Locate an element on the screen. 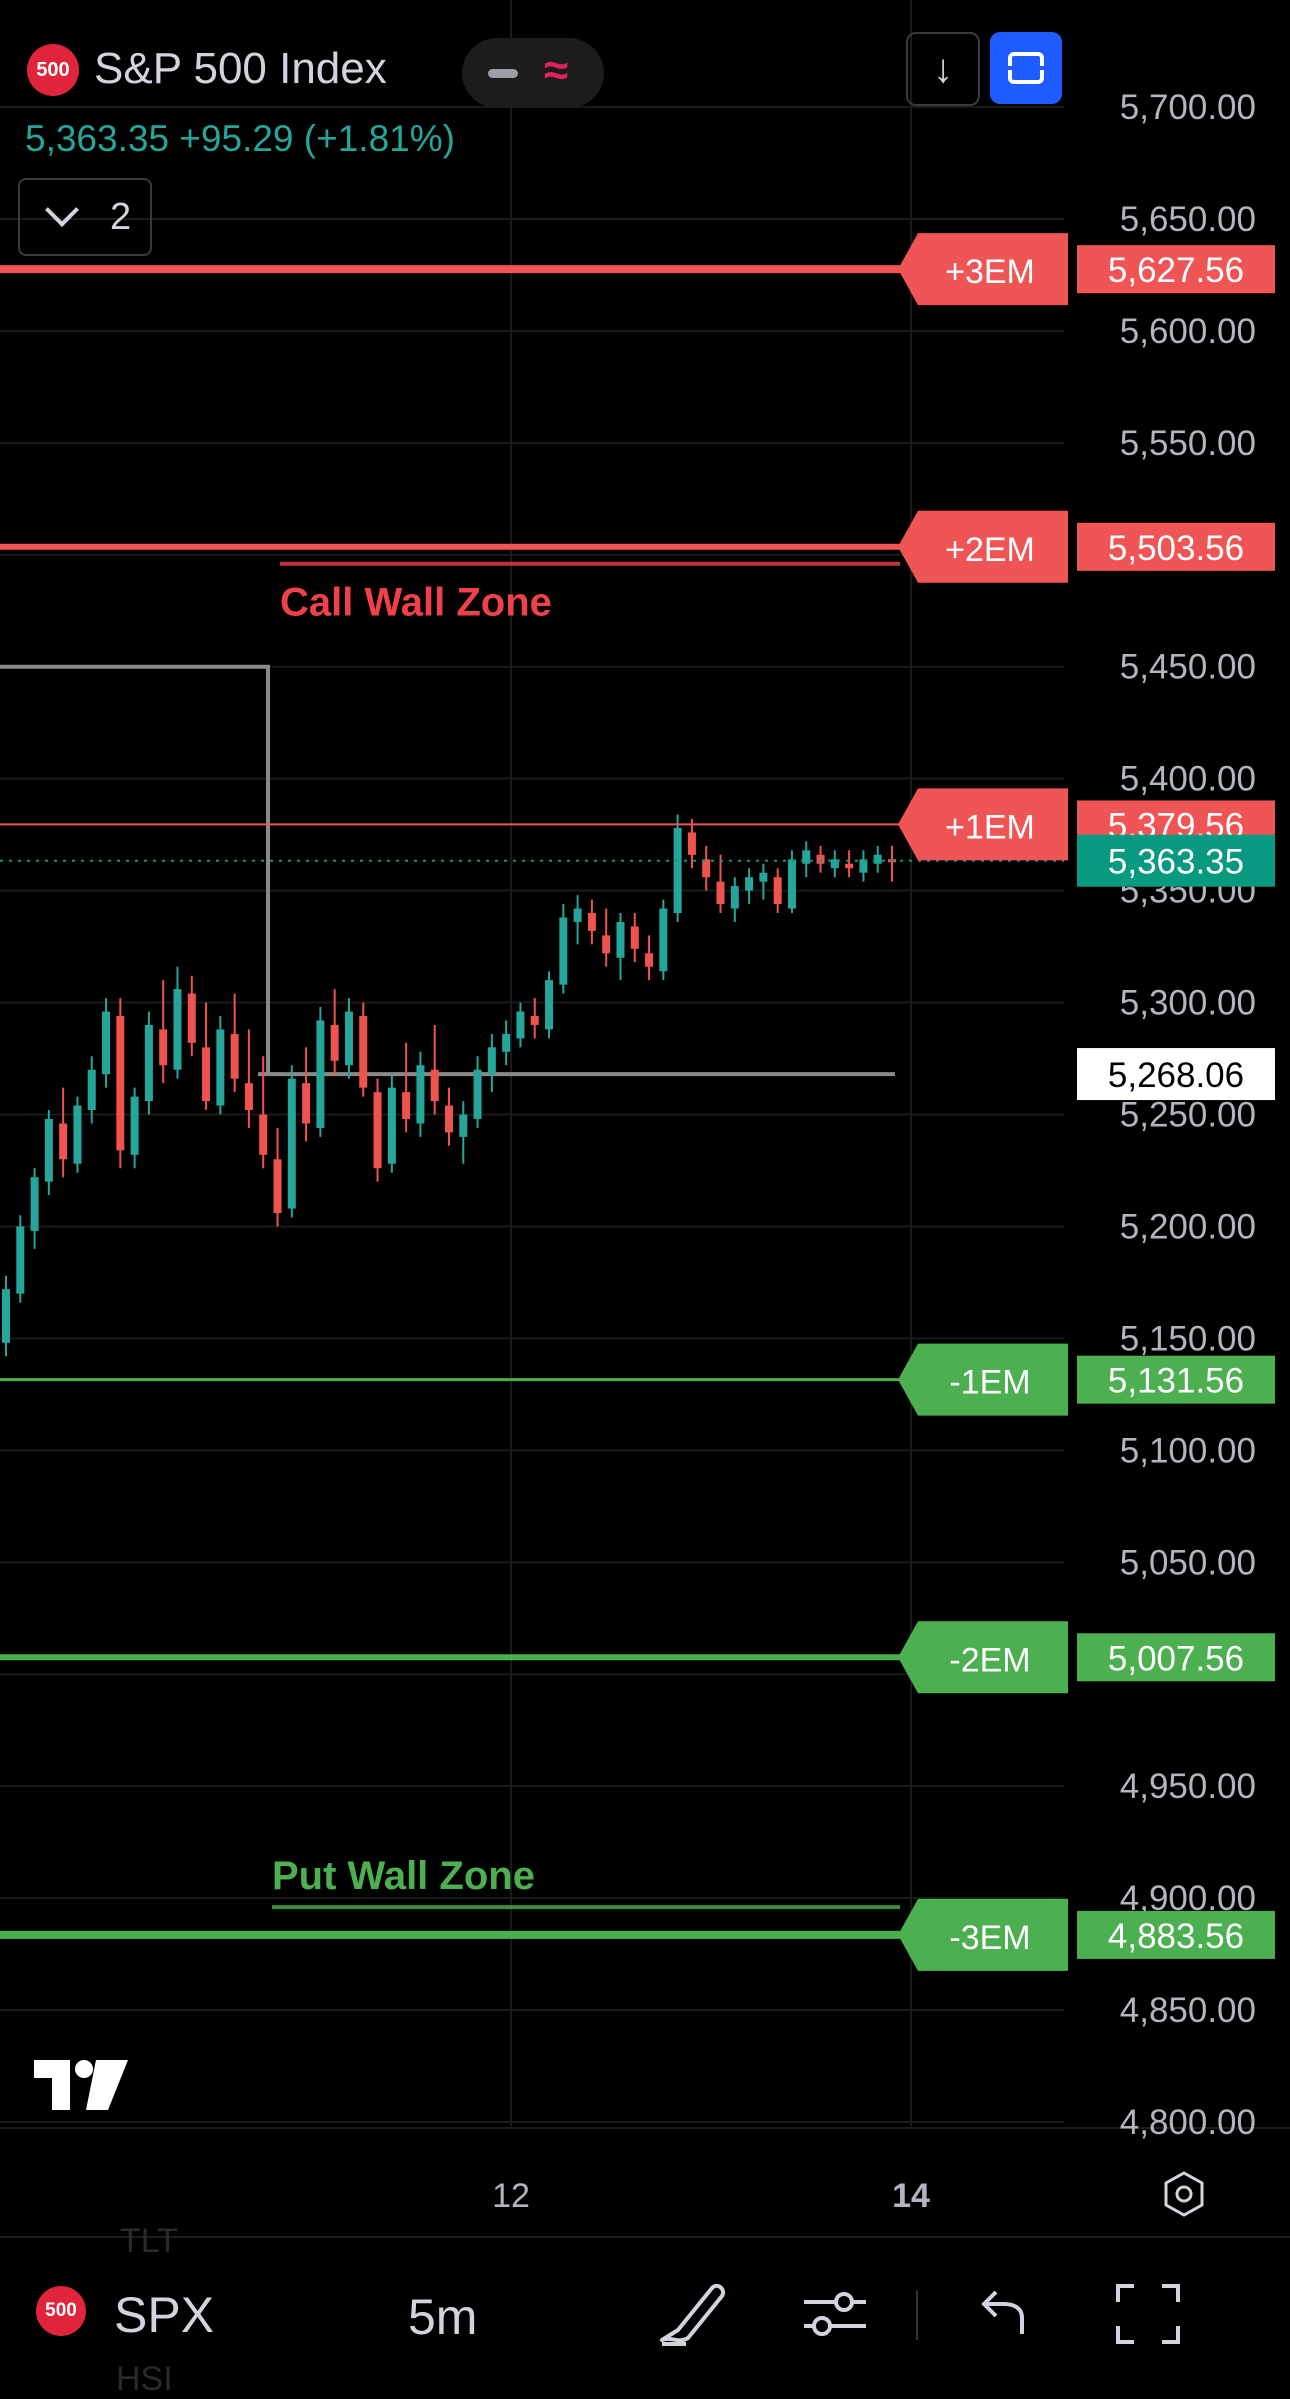 Image resolution: width=1290 pixels, height=2399 pixels. current-price-box is located at coordinates (1176, 860).